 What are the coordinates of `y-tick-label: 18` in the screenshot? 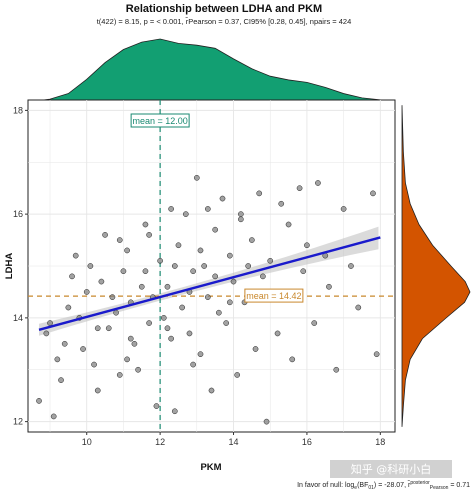 It's located at (18, 110).